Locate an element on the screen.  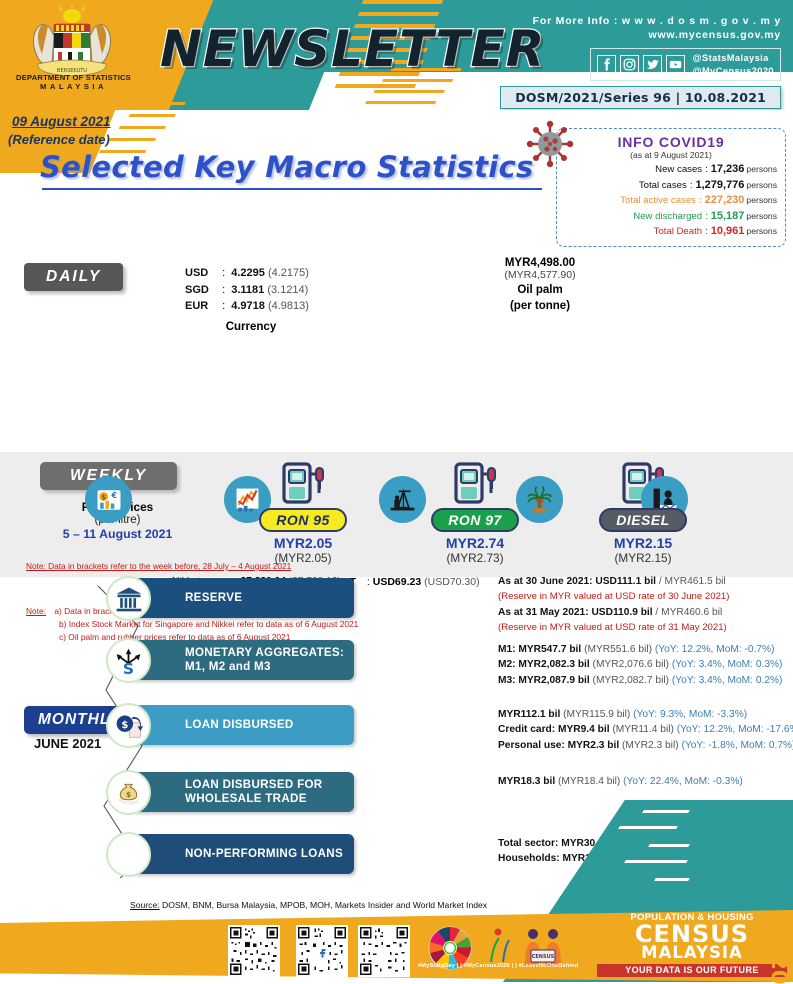
monthly-row-label-2: M1, M2 and M3 is located at coordinates (228, 666).